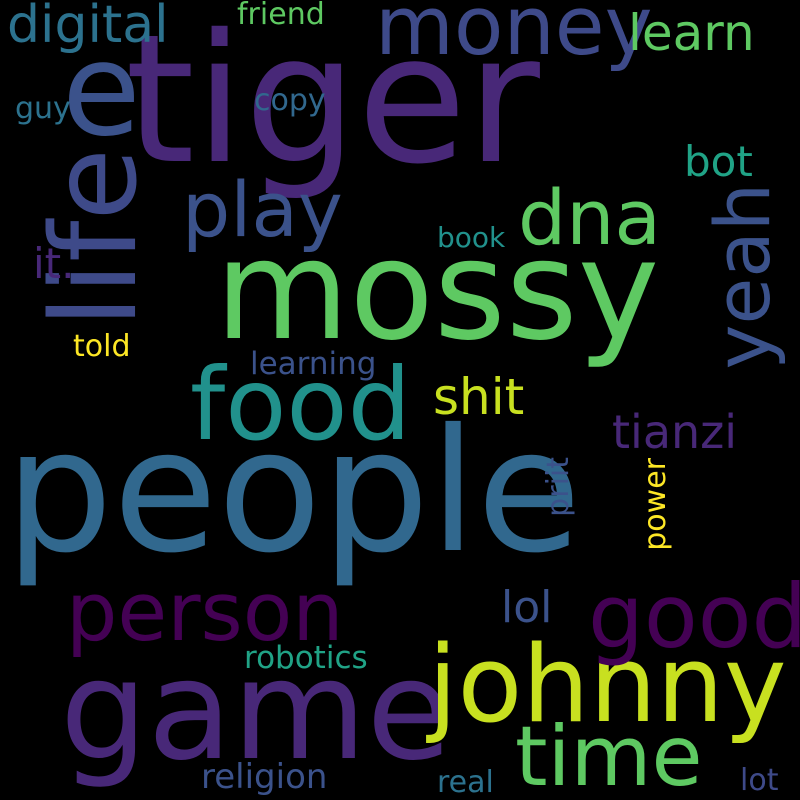 The width and height of the screenshot is (800, 800). I want to click on word-e: e, so click(101, 90).